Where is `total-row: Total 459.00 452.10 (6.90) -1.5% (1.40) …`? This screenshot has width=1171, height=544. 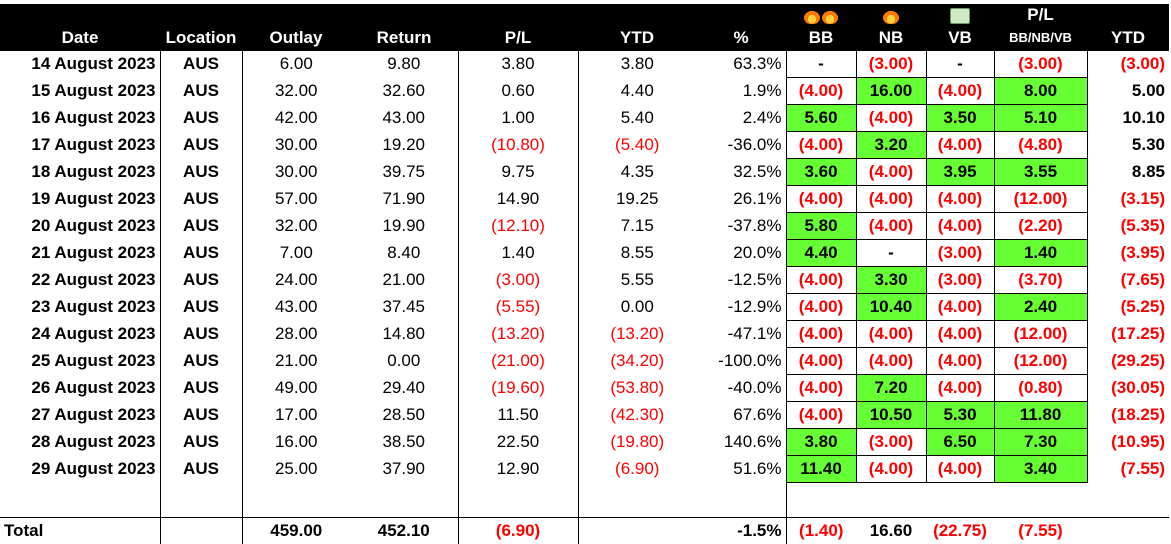
total-row: Total 459.00 452.10 (6.90) -1.5% (1.40) … is located at coordinates (584, 531).